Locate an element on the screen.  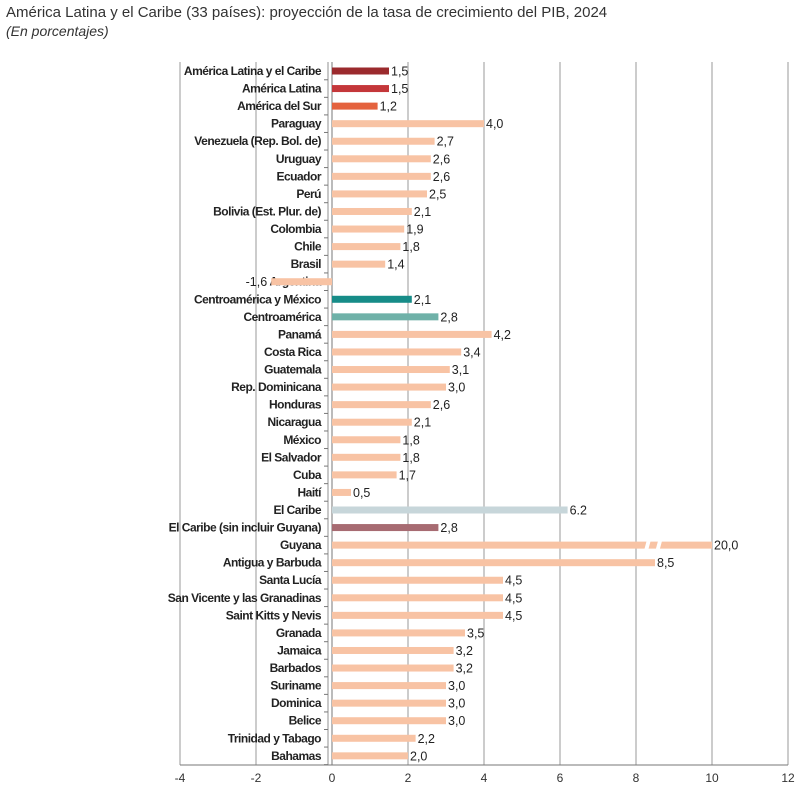
value-label: 3,5 is located at coordinates (475, 633).